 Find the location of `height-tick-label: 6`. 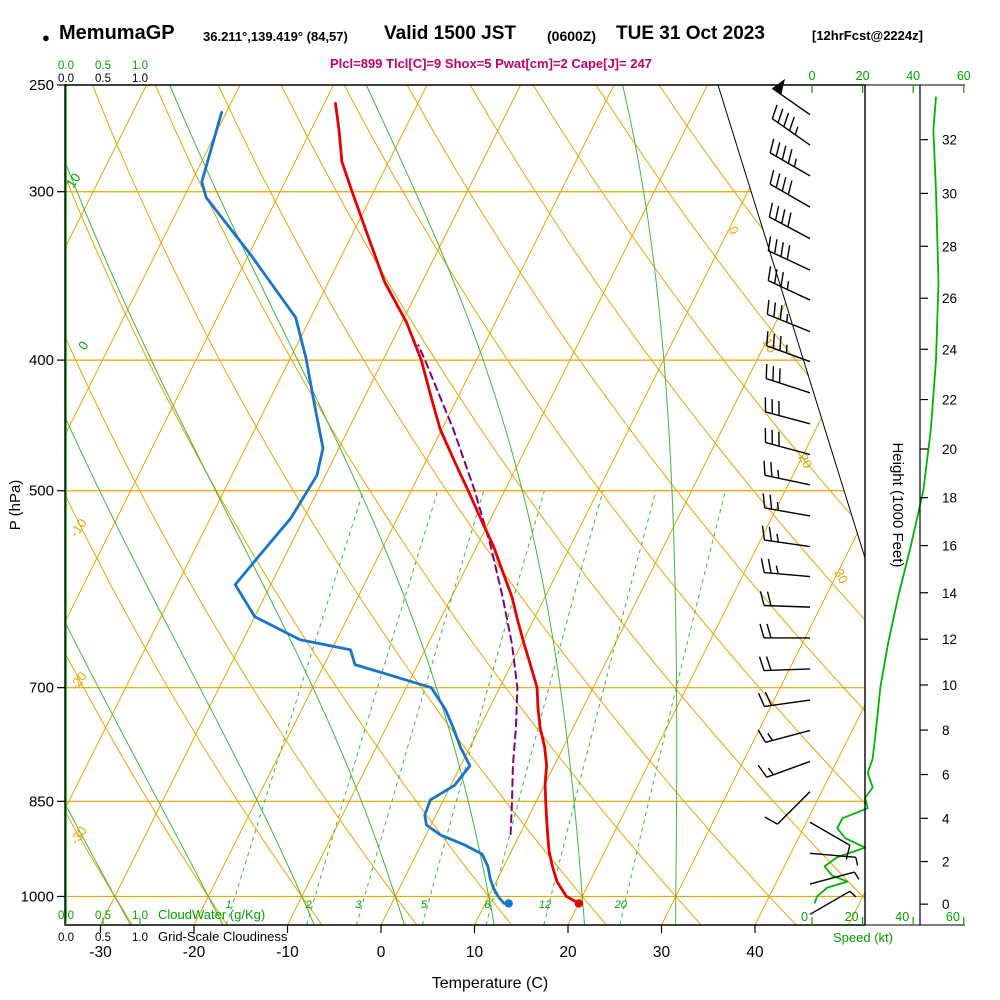

height-tick-label: 6 is located at coordinates (946, 775).